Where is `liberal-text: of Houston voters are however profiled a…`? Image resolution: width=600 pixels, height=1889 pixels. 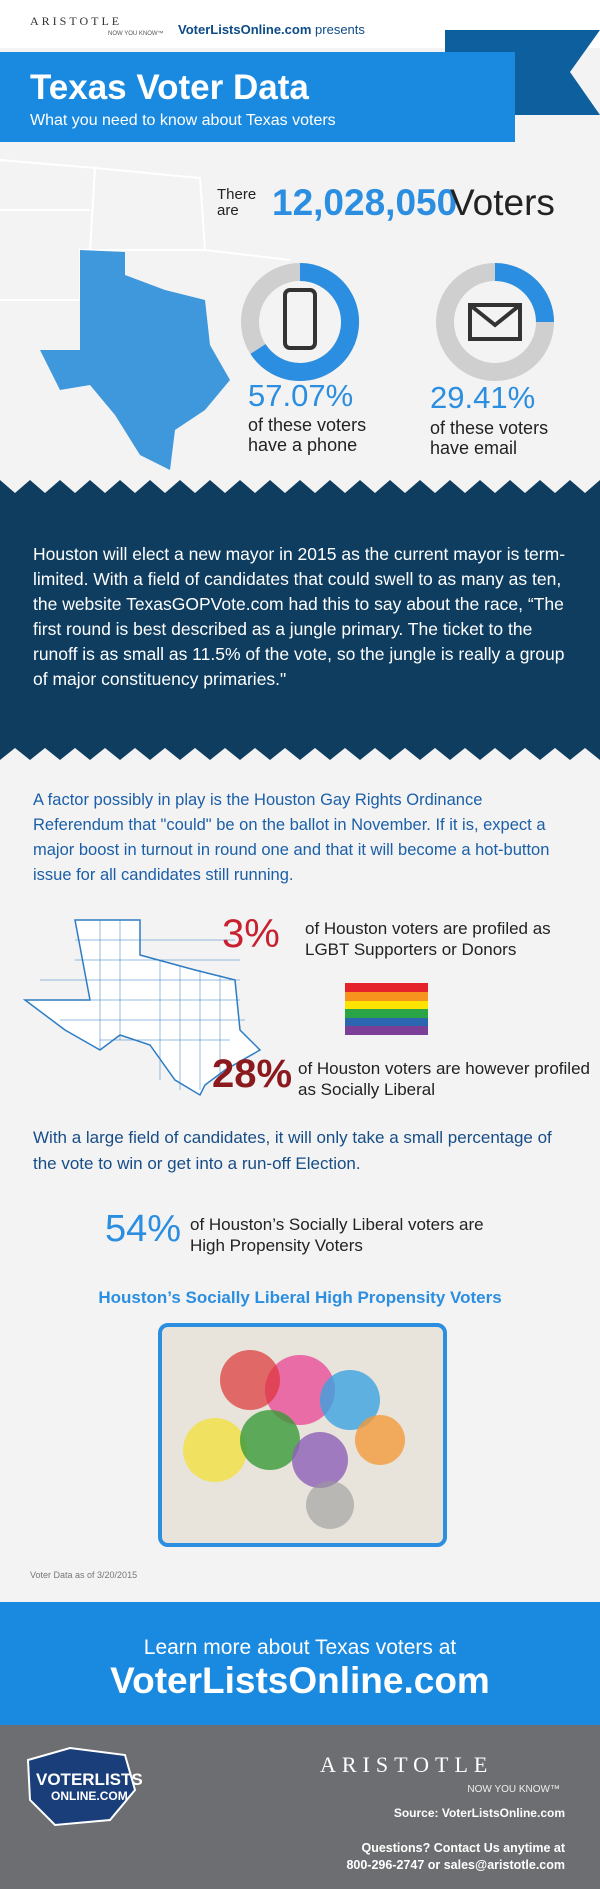
liberal-text: of Houston voters are however profiled a… is located at coordinates (444, 1079).